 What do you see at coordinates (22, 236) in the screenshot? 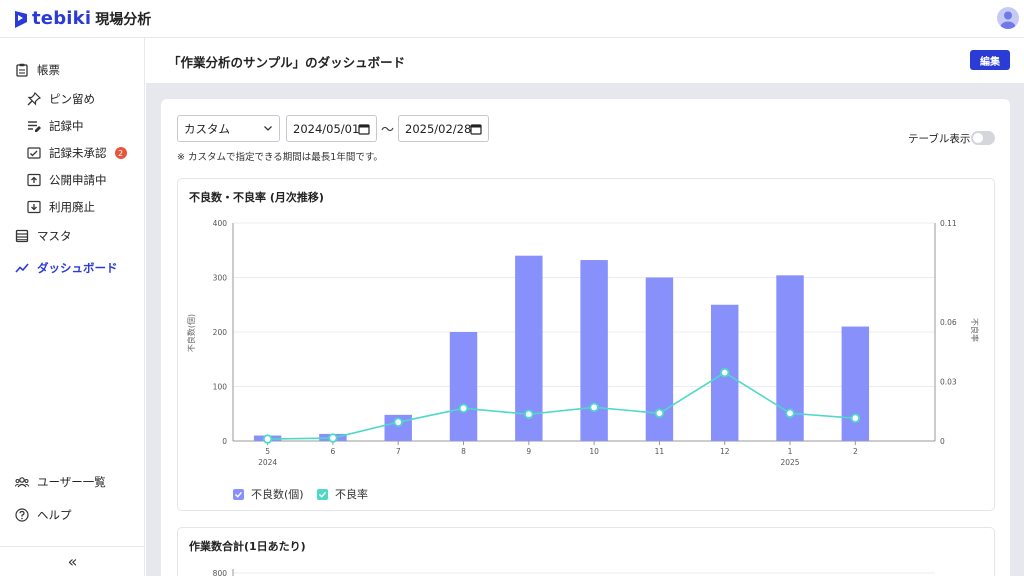
I see `table-icon` at bounding box center [22, 236].